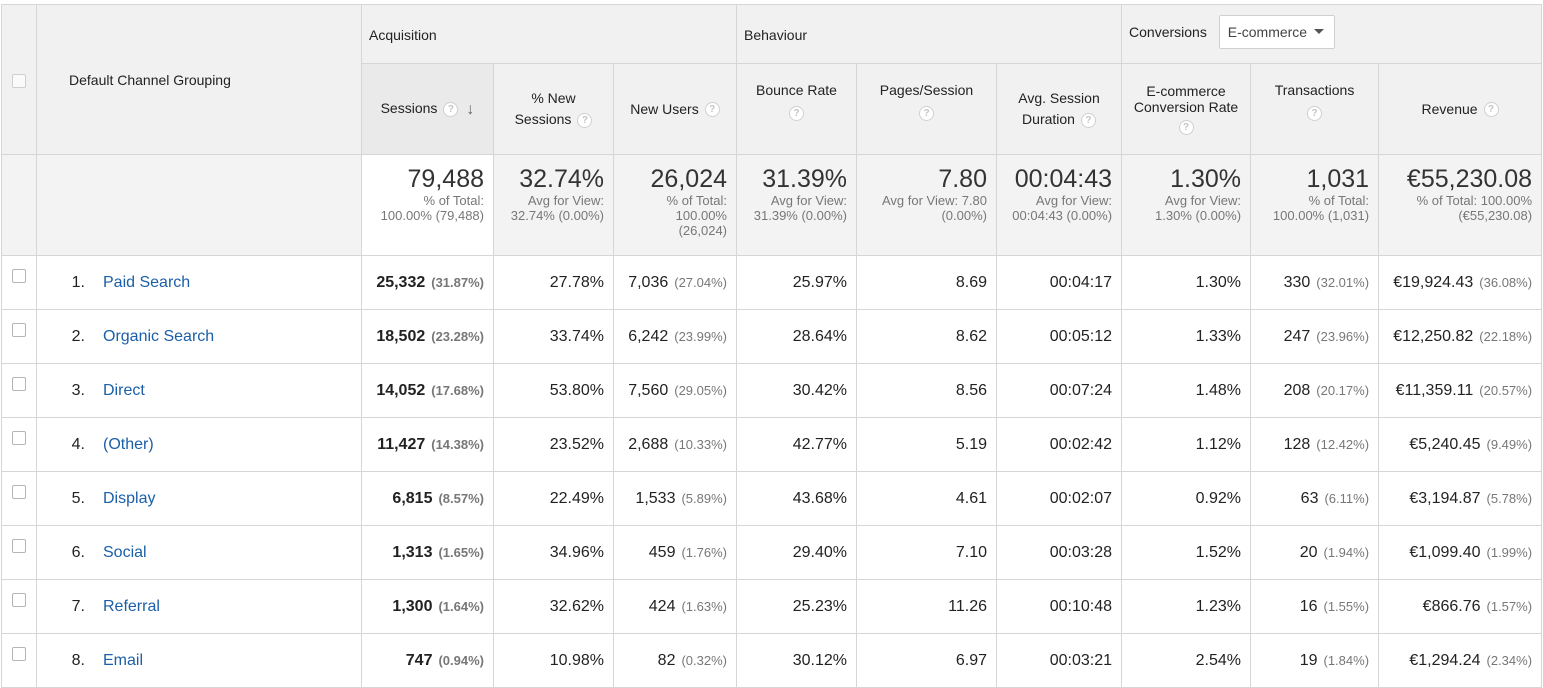 The image size is (1543, 688). I want to click on total-sessions-note-2: 100.00% (79,488), so click(432, 215).